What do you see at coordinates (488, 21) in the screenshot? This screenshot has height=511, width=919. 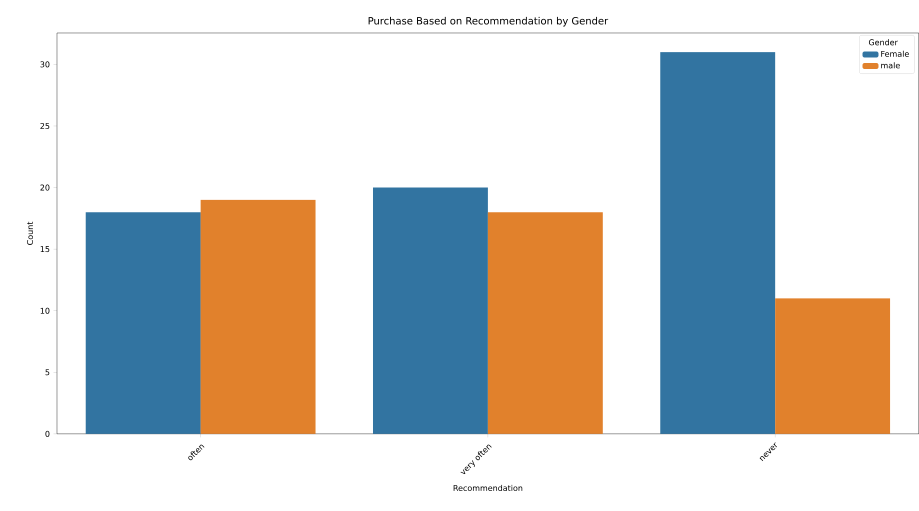 I see `chart-title: Purchase Based on Recommendation by Gender` at bounding box center [488, 21].